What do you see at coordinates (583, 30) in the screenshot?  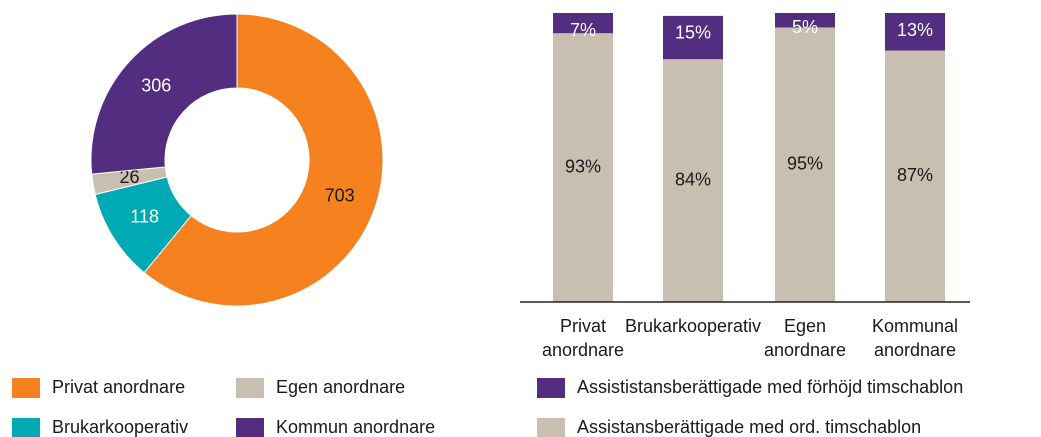 I see `bar-label: 7%` at bounding box center [583, 30].